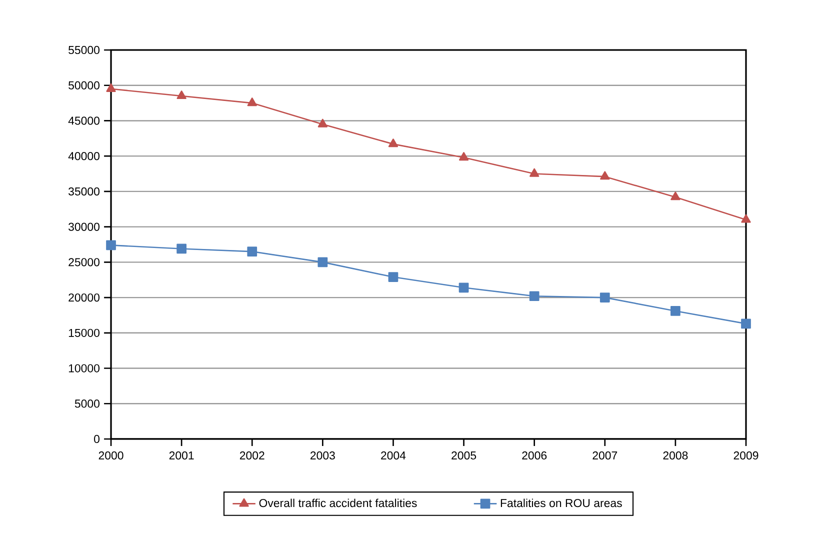 The image size is (834, 534). Describe the element at coordinates (84, 332) in the screenshot. I see `y-tick-label: 15000` at that location.